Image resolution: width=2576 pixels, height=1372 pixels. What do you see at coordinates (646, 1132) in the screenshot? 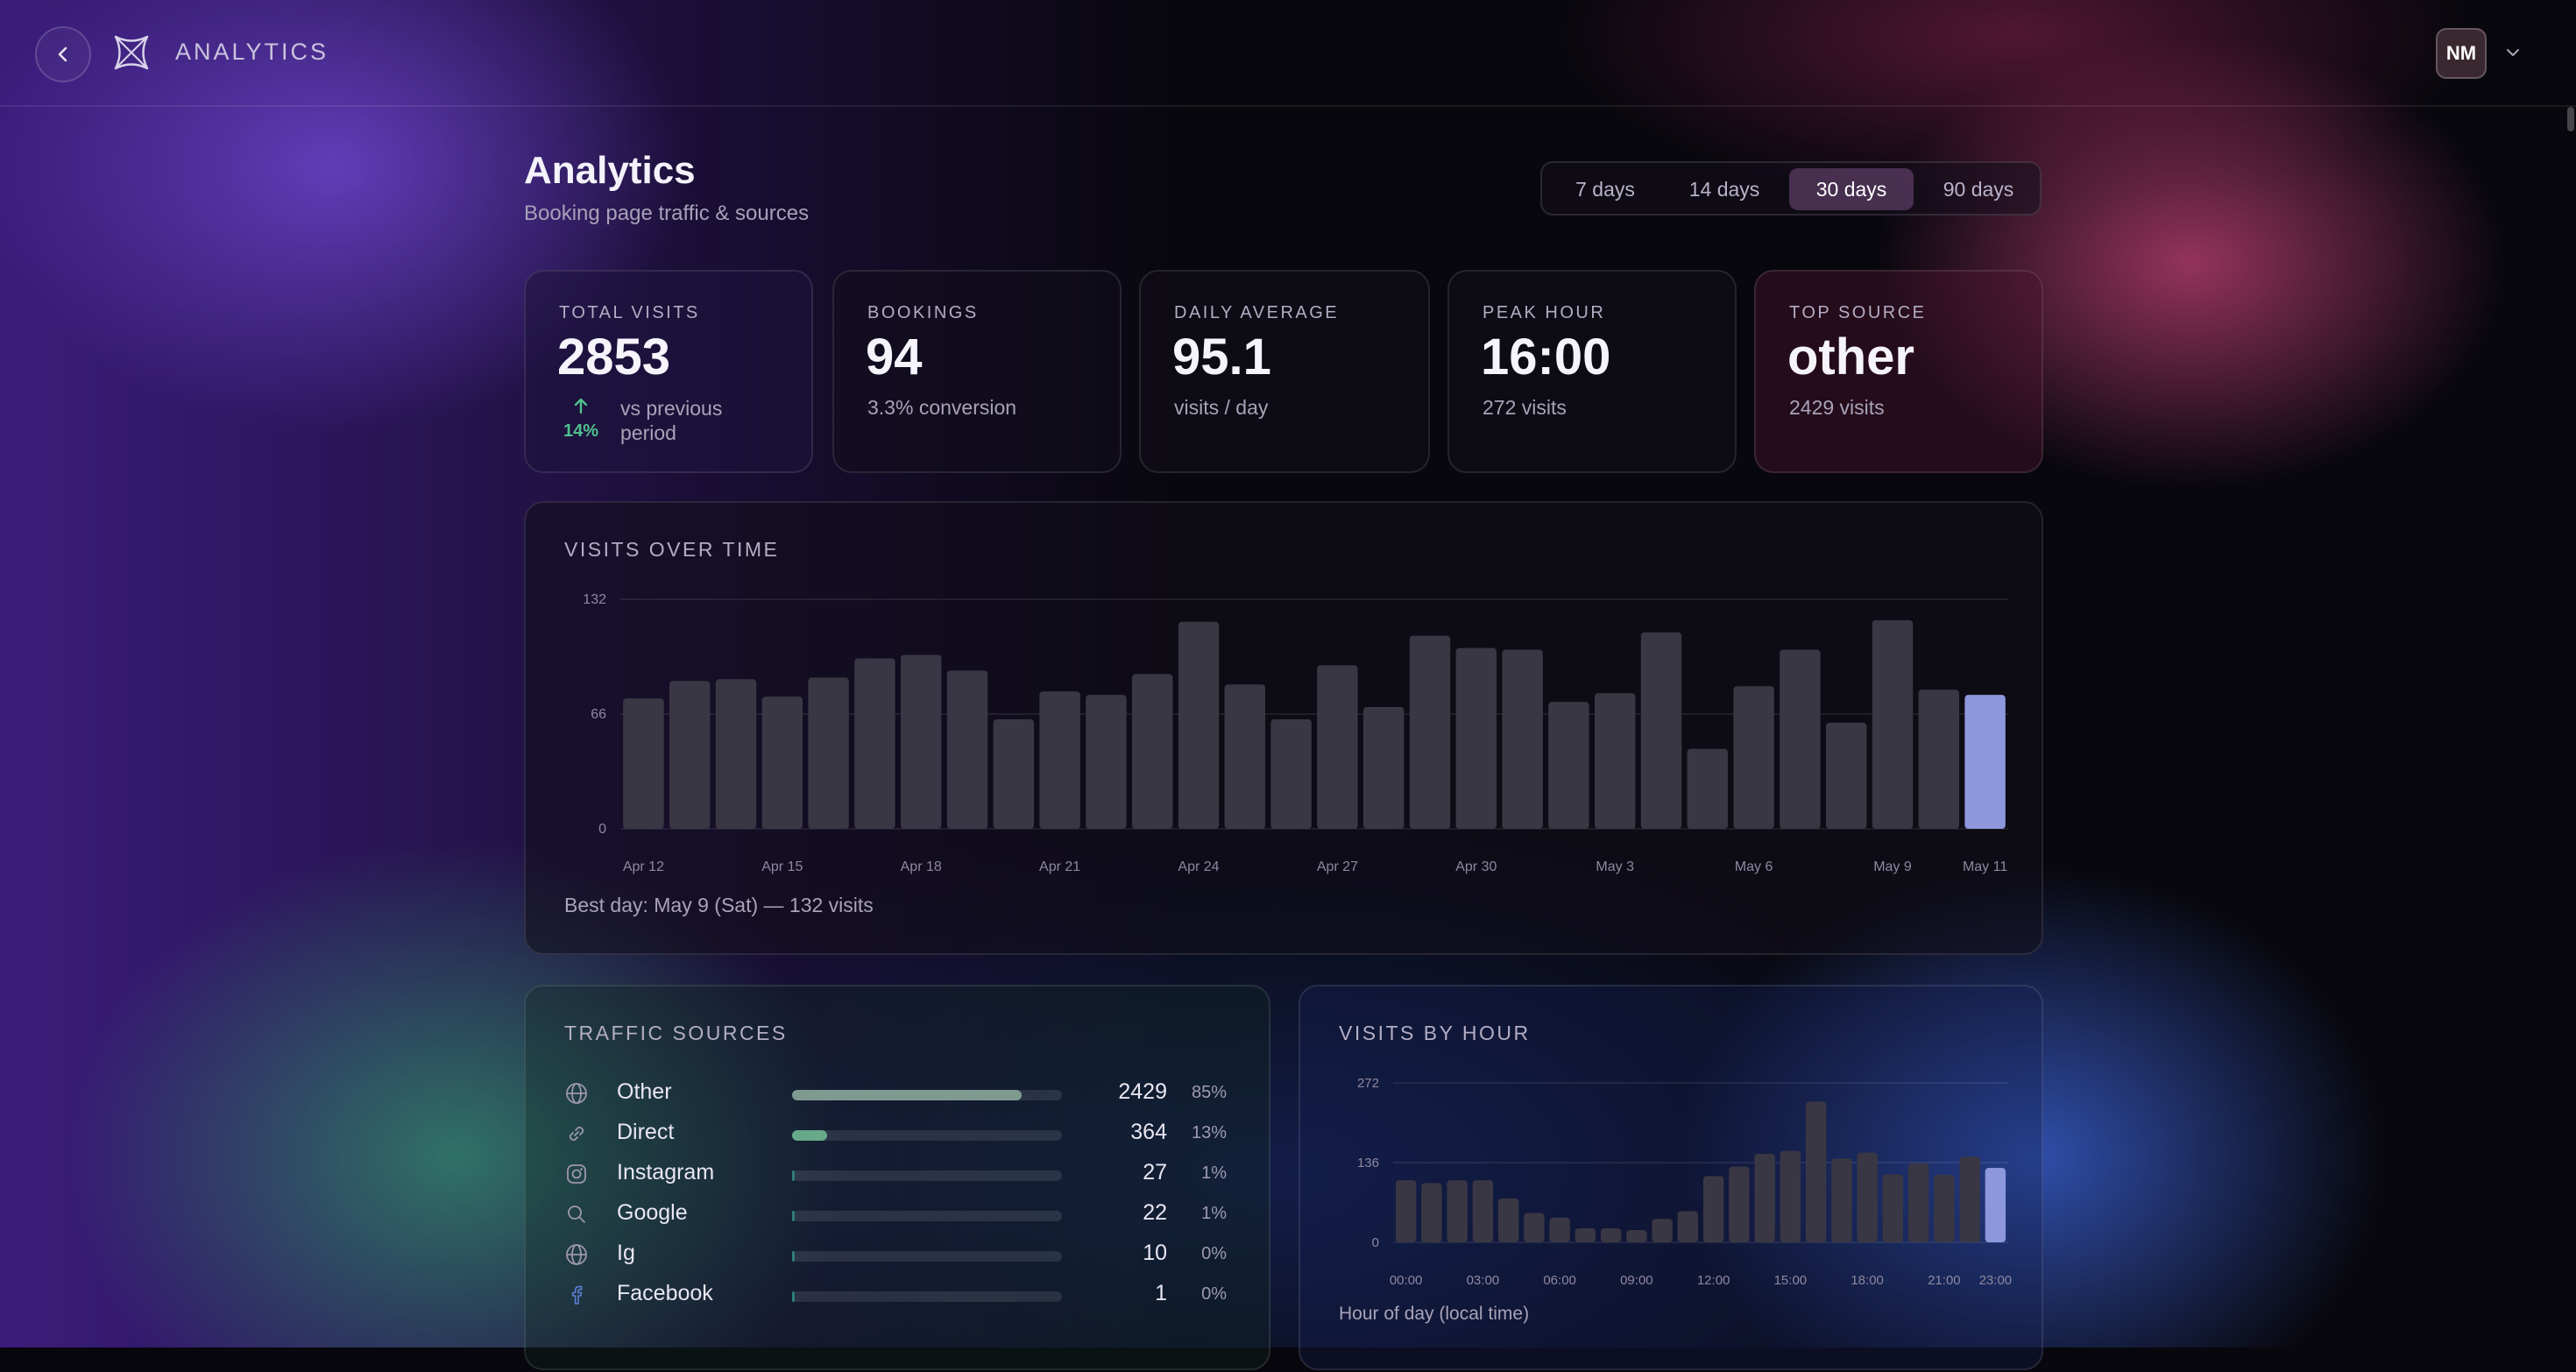
I see `source-name: Direct` at bounding box center [646, 1132].